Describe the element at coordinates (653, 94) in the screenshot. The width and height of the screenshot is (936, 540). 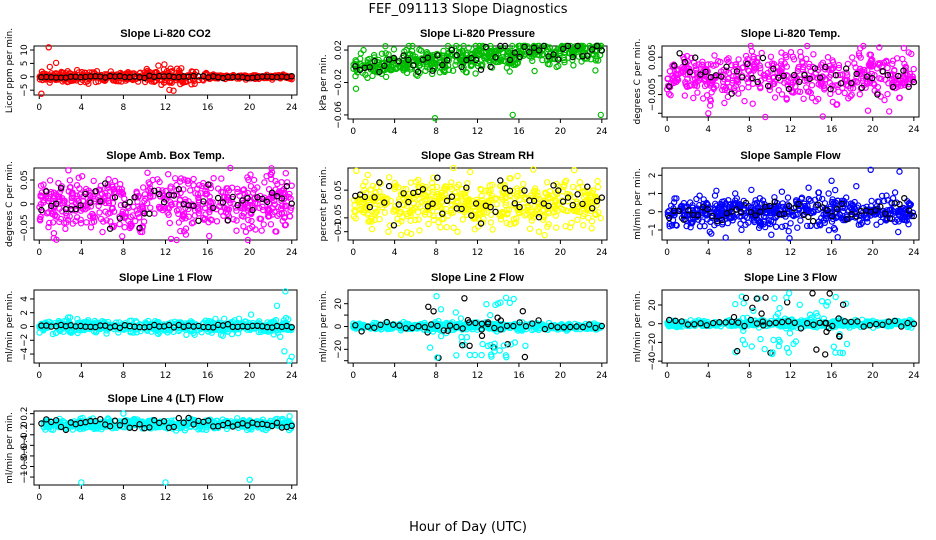
I see `y-tick-label: −0.005` at that location.